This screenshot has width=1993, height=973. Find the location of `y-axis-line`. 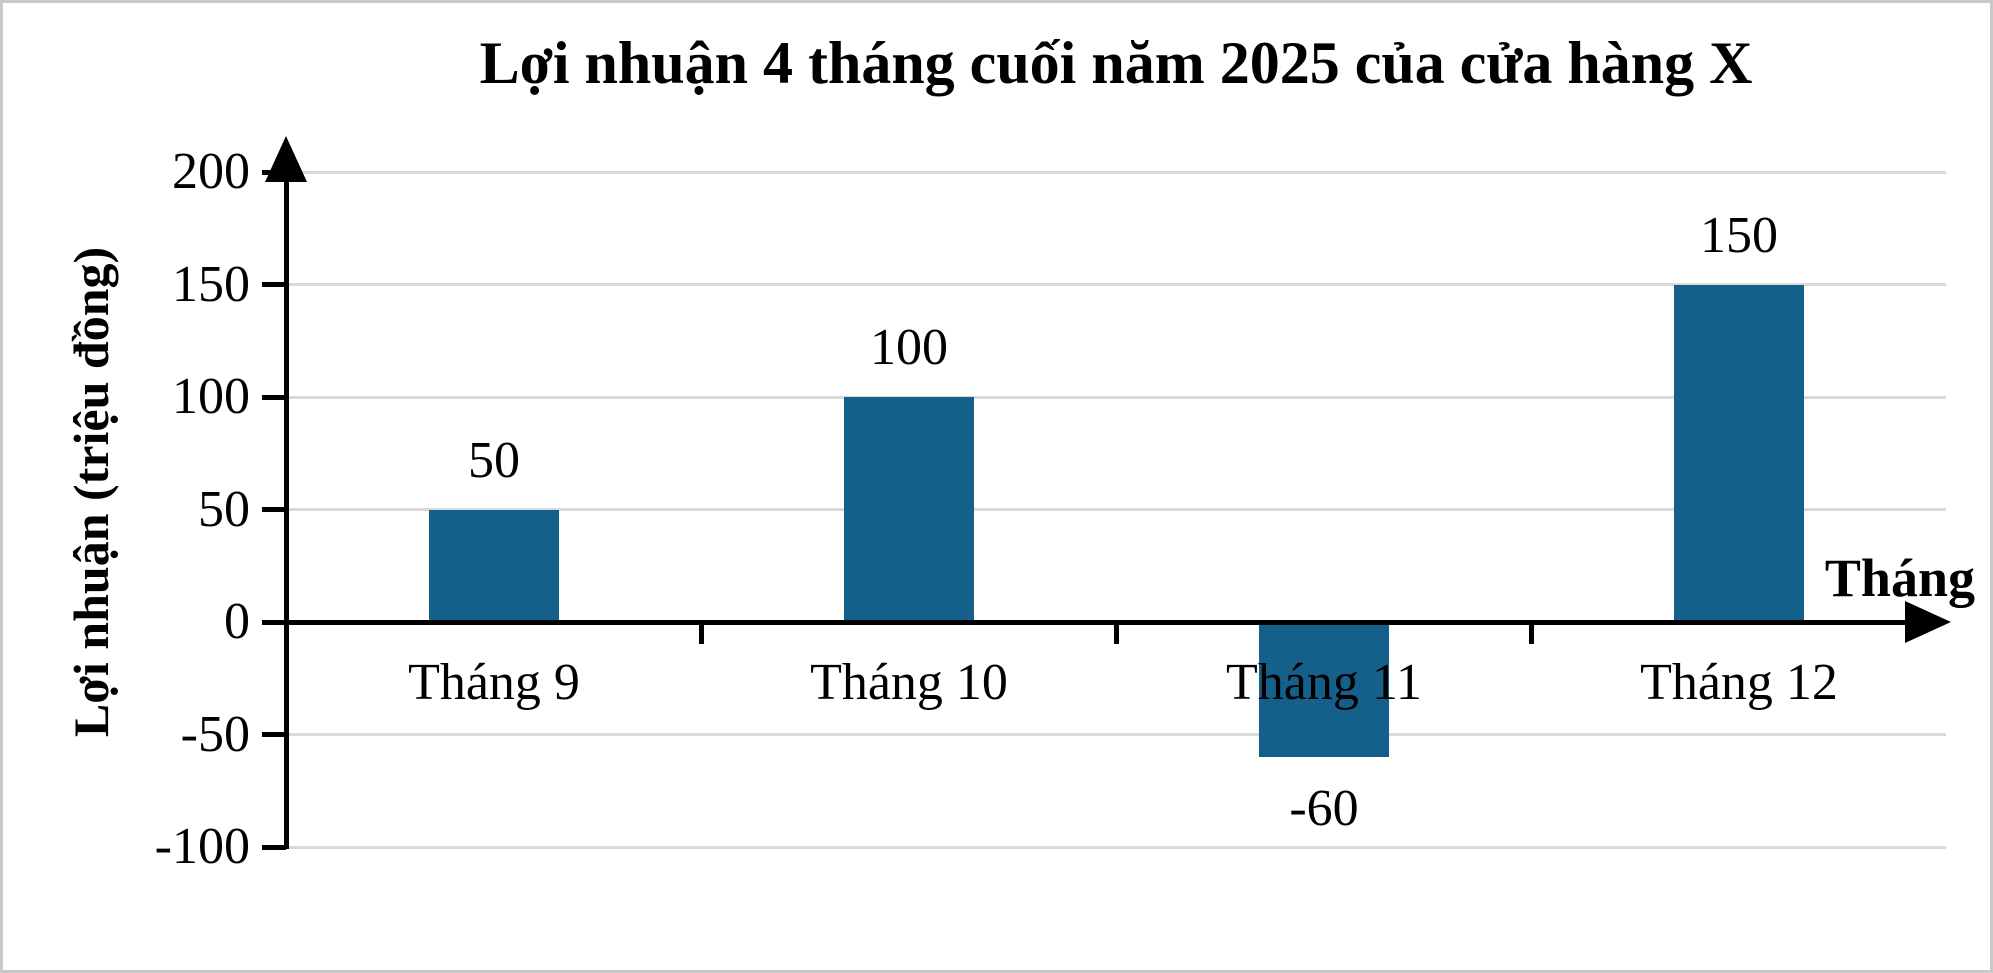

y-axis-line is located at coordinates (286, 500).